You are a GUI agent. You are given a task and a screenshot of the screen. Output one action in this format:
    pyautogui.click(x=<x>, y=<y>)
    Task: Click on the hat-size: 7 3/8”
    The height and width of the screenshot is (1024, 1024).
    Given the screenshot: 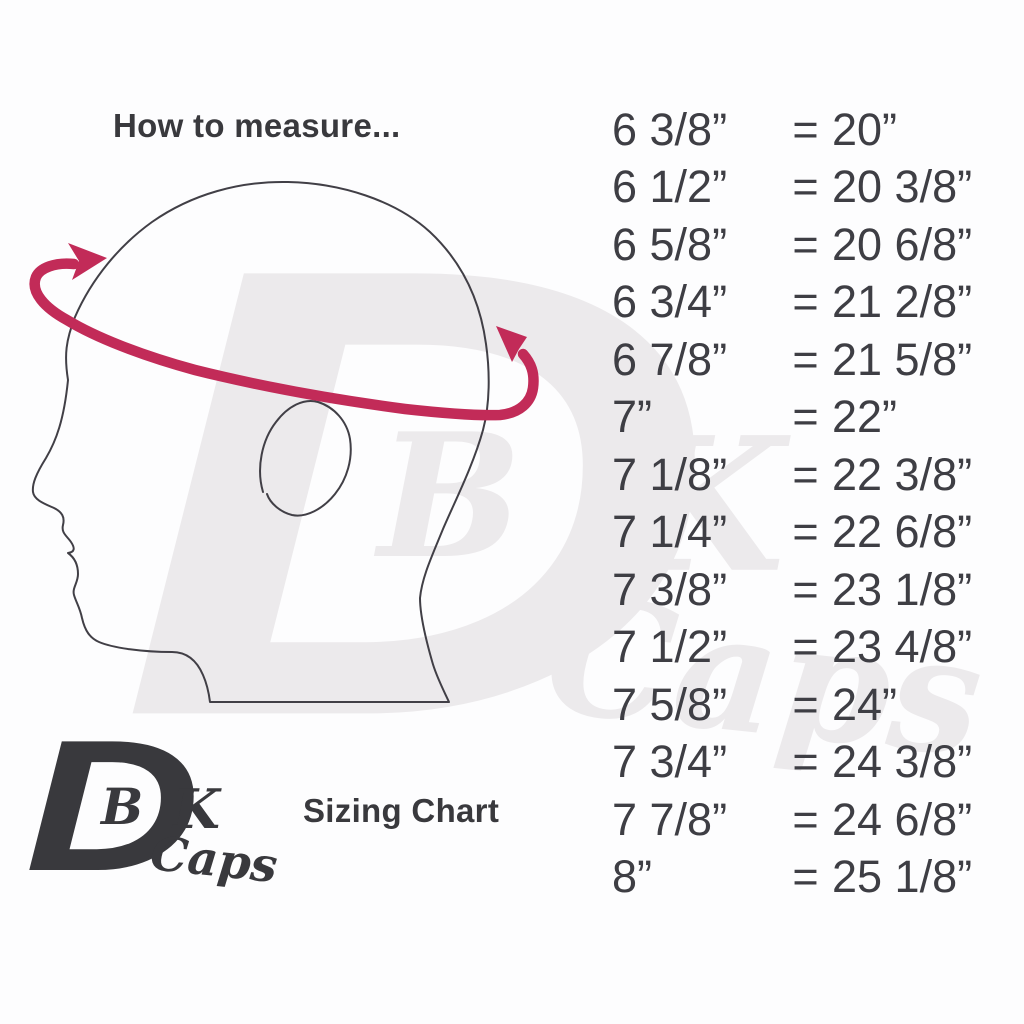 What is the action you would take?
    pyautogui.click(x=670, y=589)
    